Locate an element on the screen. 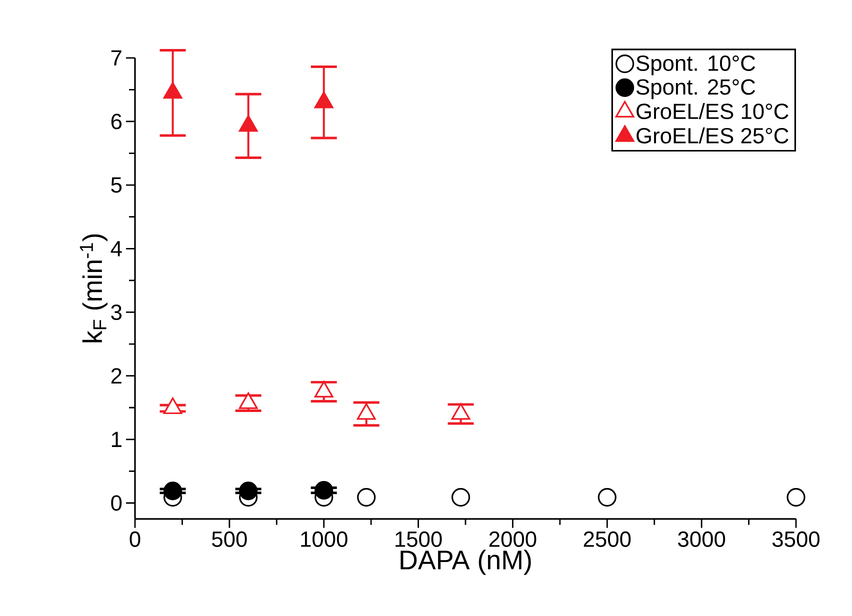 The height and width of the screenshot is (616, 852). x-axis-title: DAPA (nM) is located at coordinates (465, 562).